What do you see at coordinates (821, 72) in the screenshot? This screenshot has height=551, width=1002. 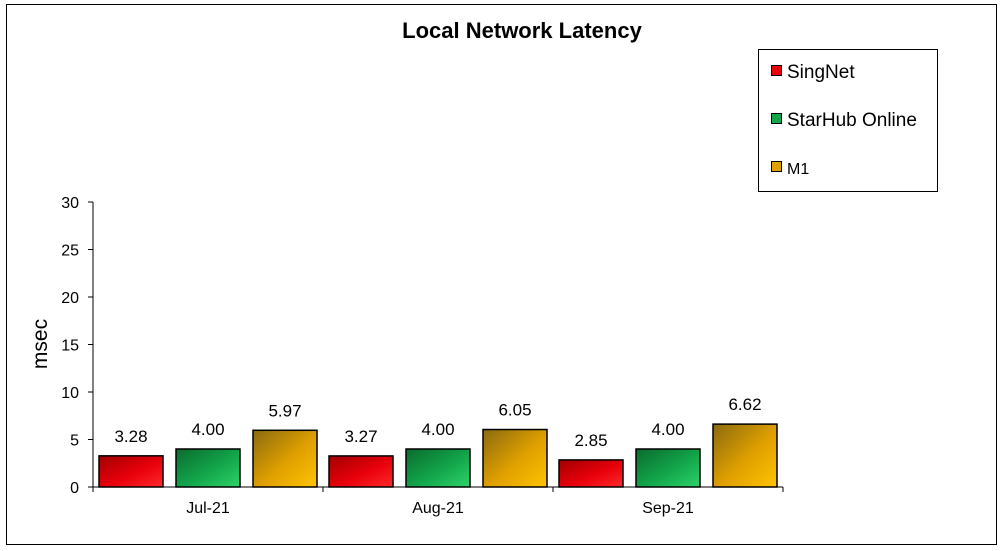 I see `legend-label: SingNet` at bounding box center [821, 72].